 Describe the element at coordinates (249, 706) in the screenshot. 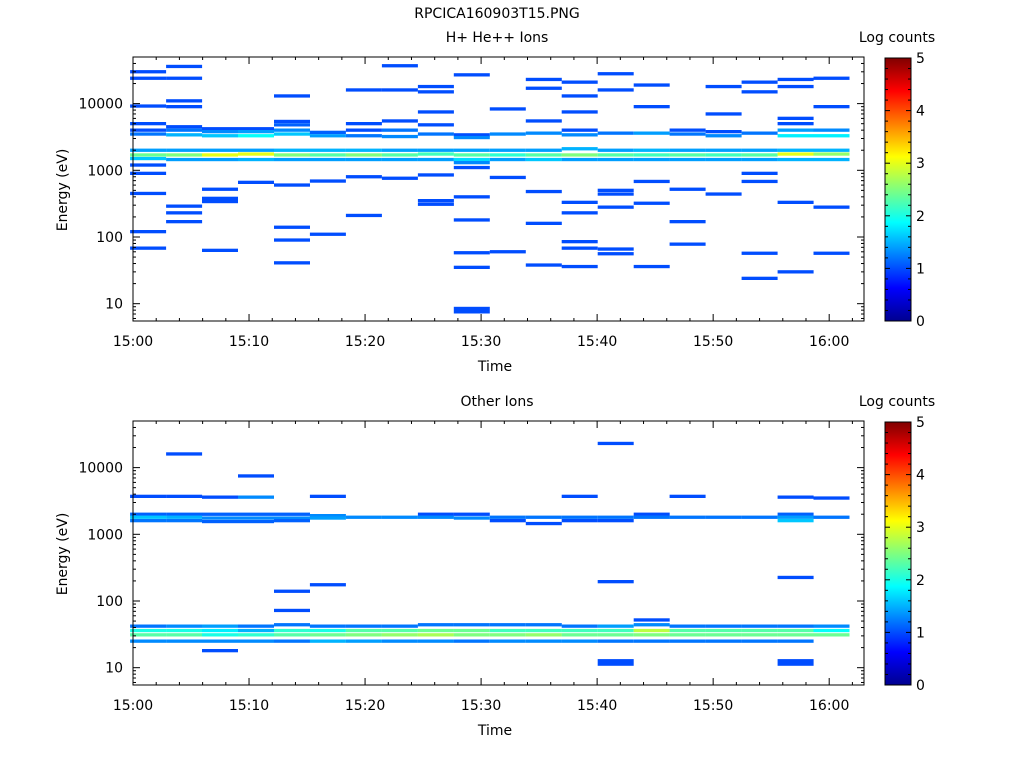

I see `x-tick-label: 15:10` at that location.